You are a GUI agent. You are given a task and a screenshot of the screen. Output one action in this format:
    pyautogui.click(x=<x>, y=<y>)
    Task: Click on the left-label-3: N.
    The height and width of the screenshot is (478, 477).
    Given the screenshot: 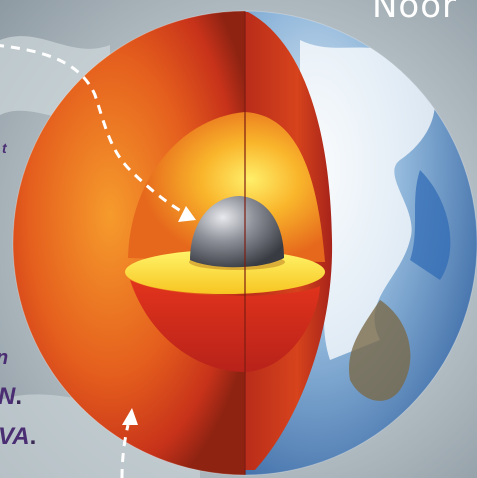 What is the action you would take?
    pyautogui.click(x=11, y=397)
    